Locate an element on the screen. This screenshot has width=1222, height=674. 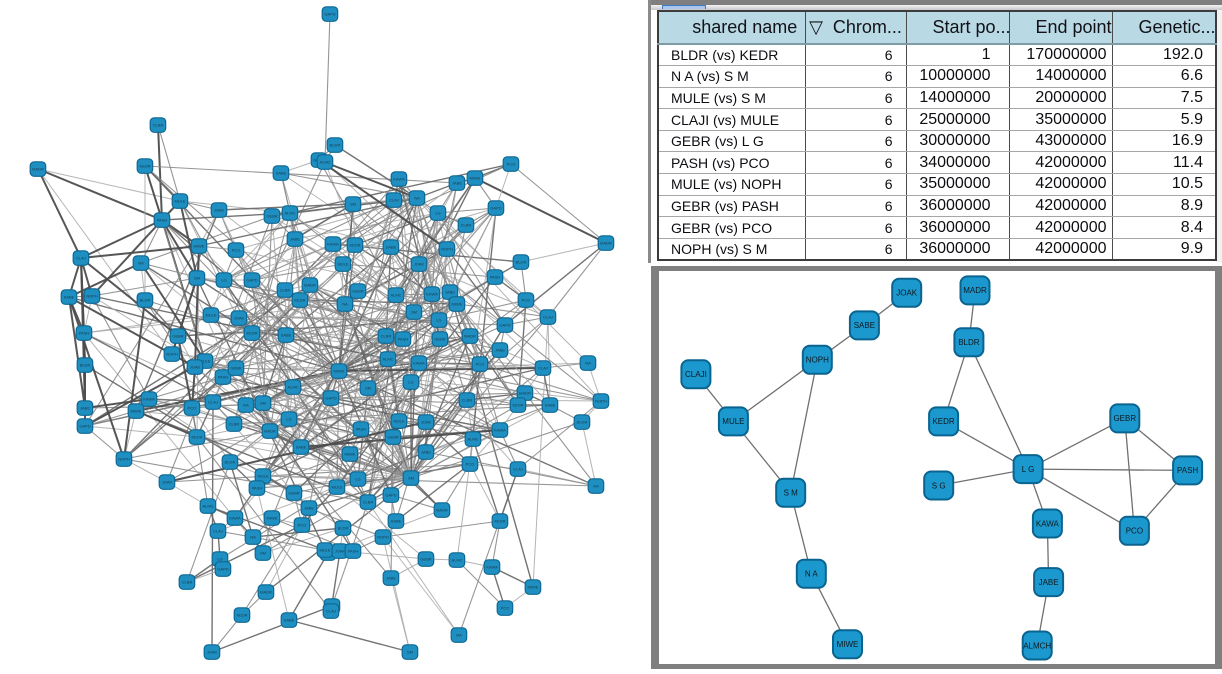
svg-text: ALMCH is located at coordinates (1037, 645).